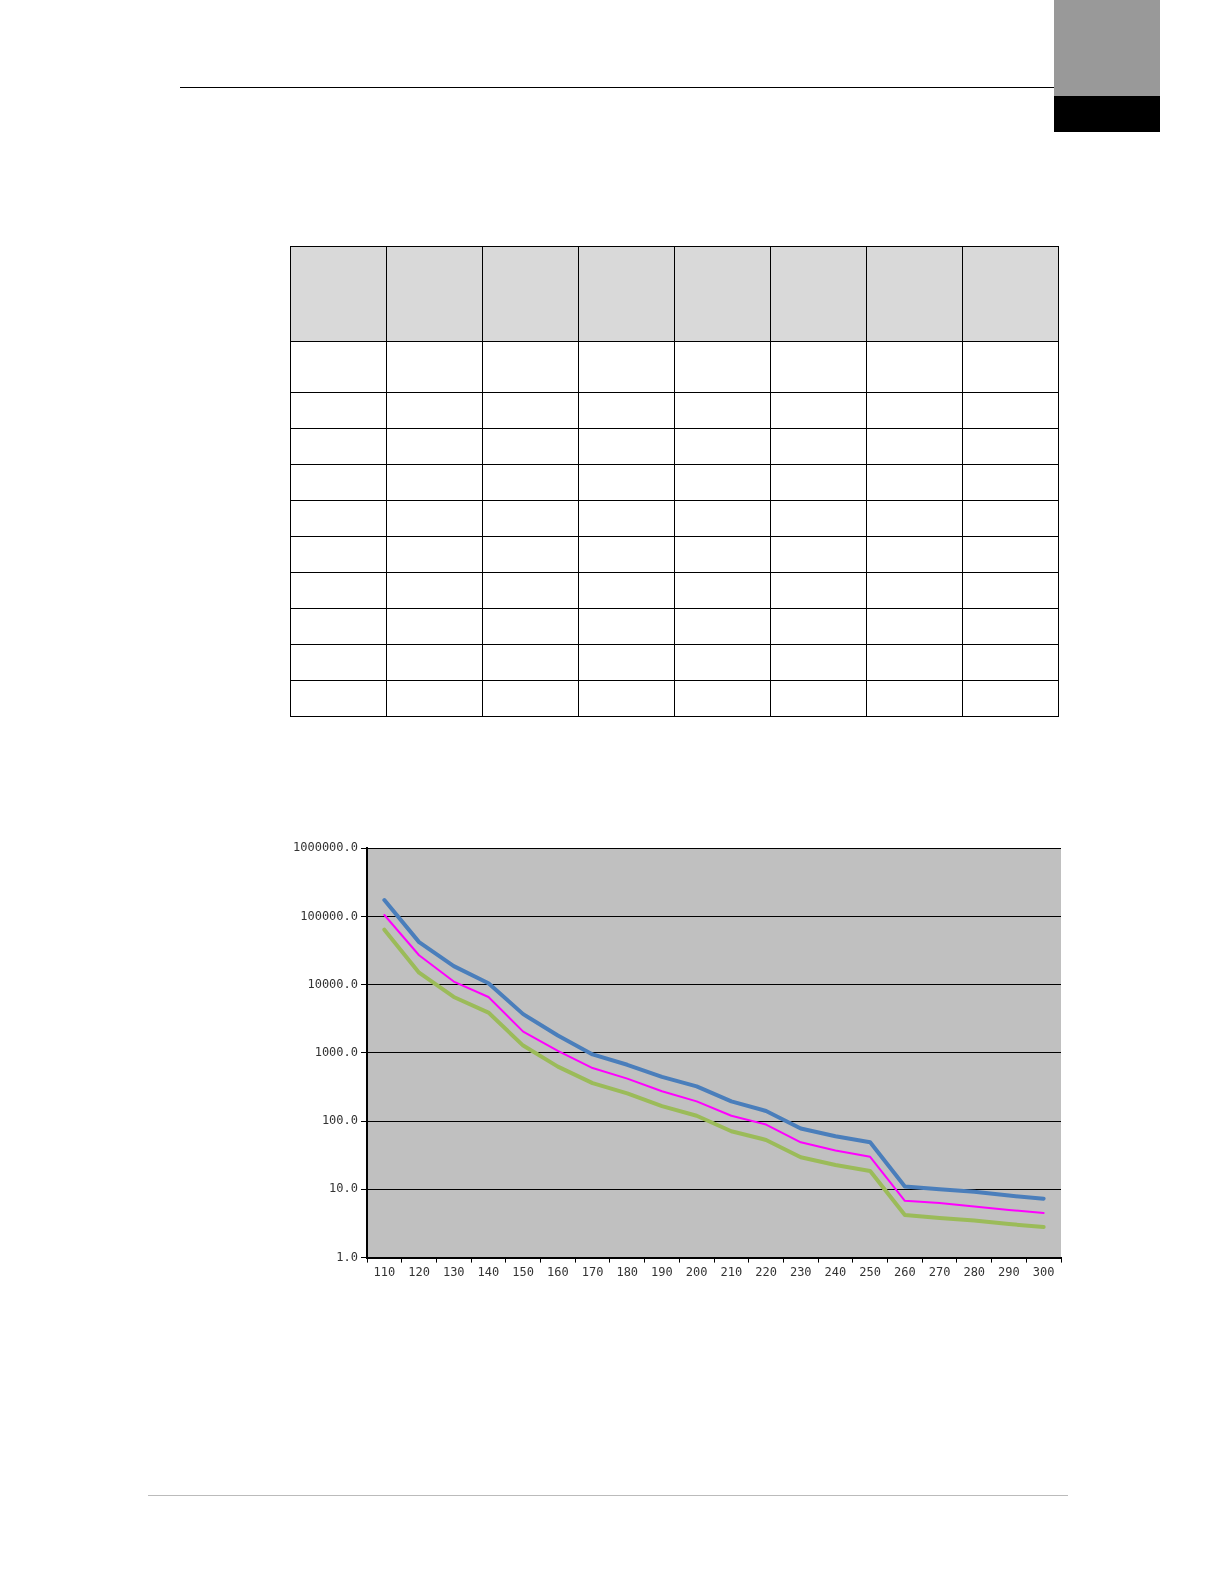 The height and width of the screenshot is (1584, 1224). Describe the element at coordinates (800, 1271) in the screenshot. I see `x-tick-label: 230` at that location.